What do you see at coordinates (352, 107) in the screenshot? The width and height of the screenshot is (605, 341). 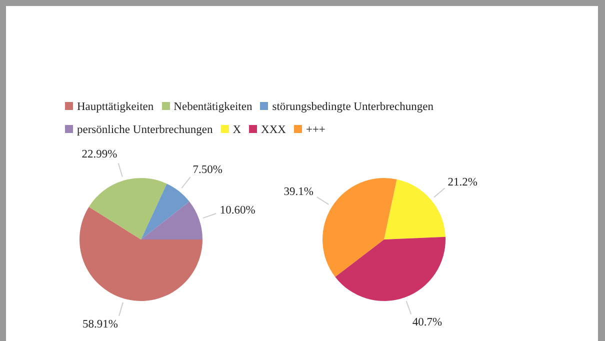 I see `legend-label: störungsbedingte Unterbrechungen` at bounding box center [352, 107].